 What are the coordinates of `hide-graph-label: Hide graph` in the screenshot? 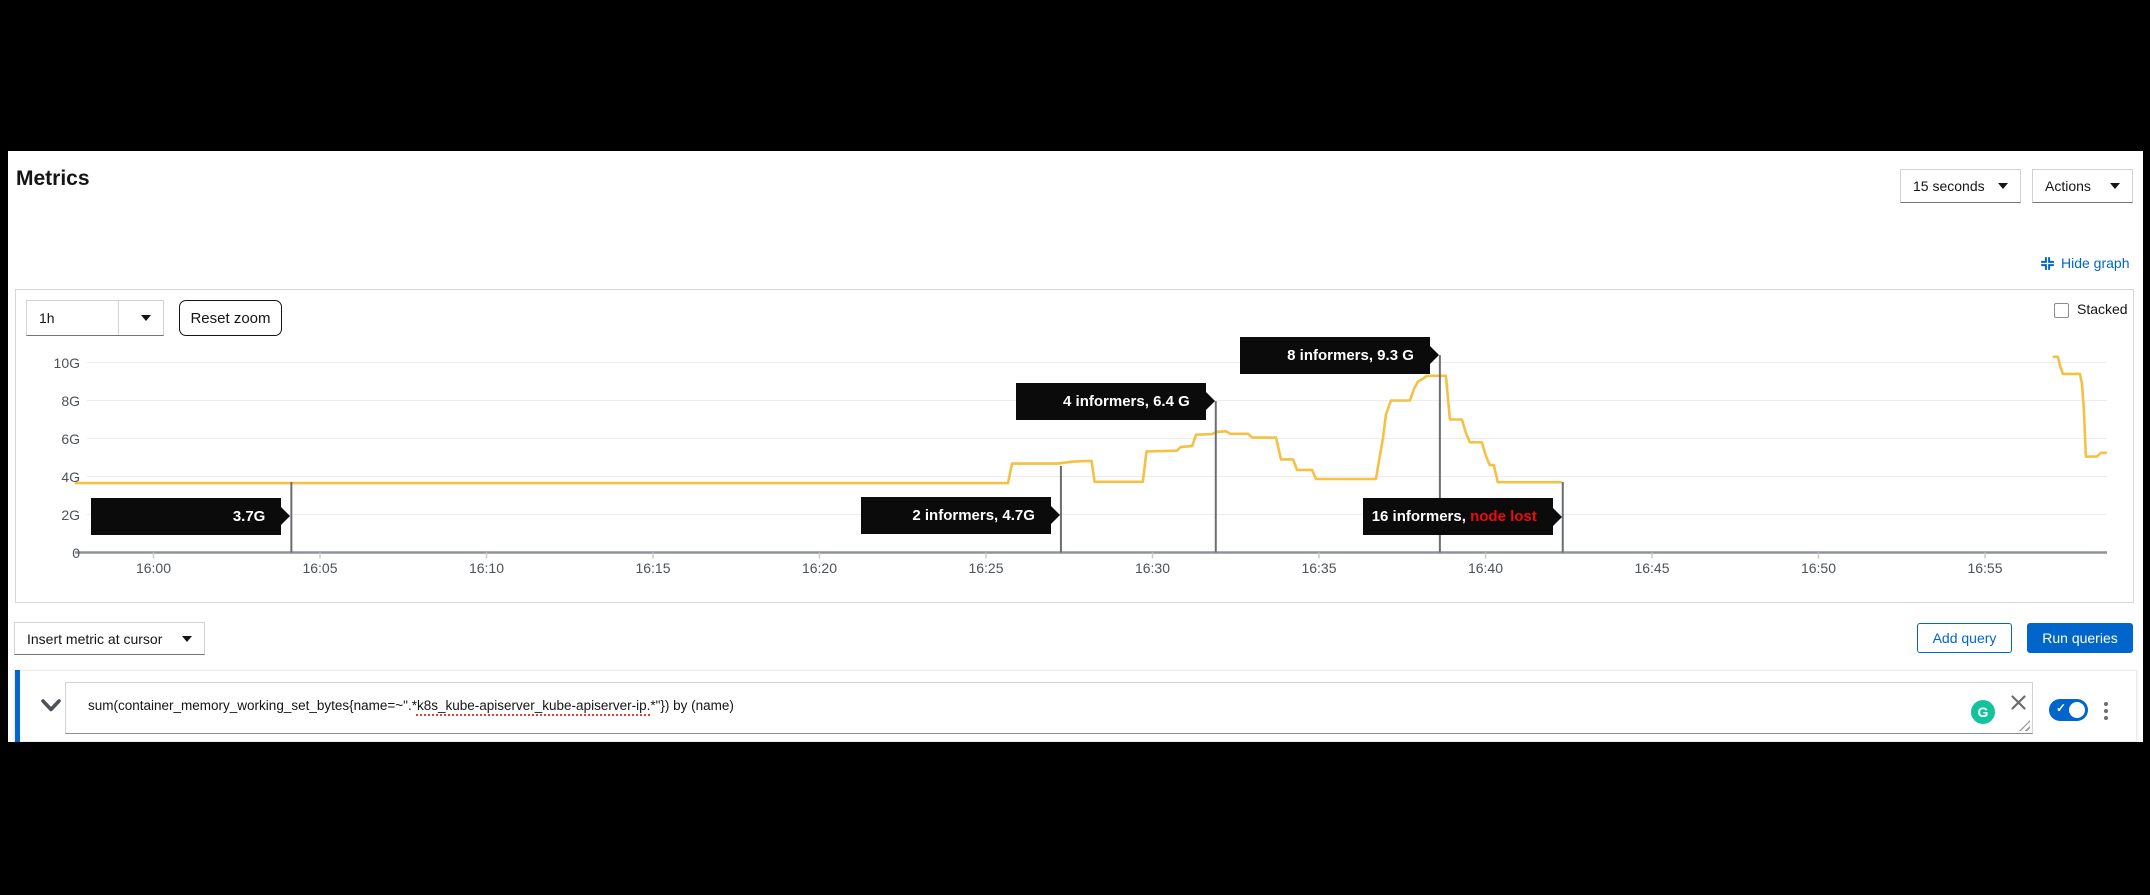 It's located at (2095, 263).